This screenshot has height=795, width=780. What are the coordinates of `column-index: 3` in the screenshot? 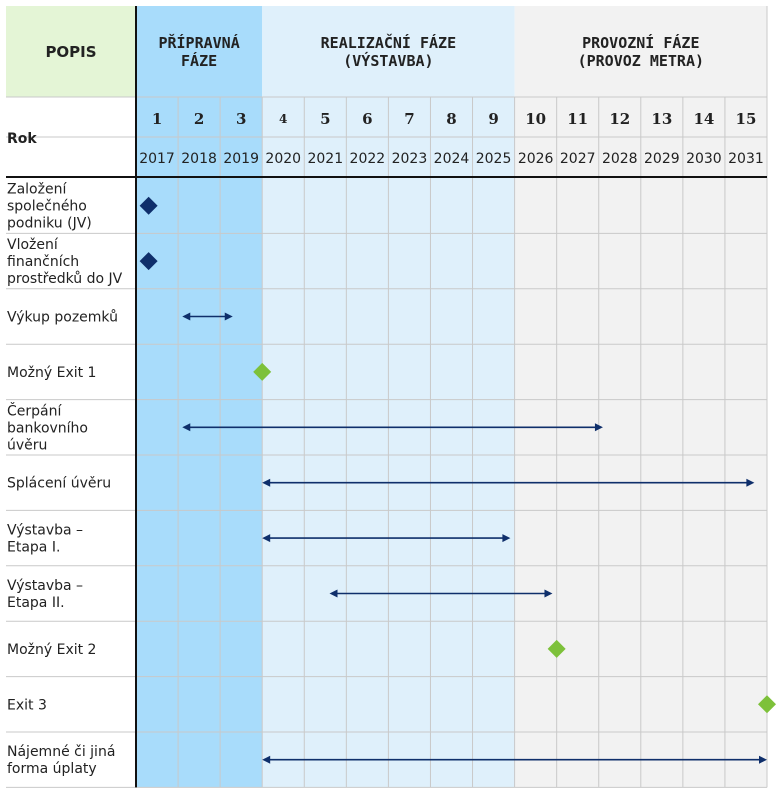 It's located at (241, 119).